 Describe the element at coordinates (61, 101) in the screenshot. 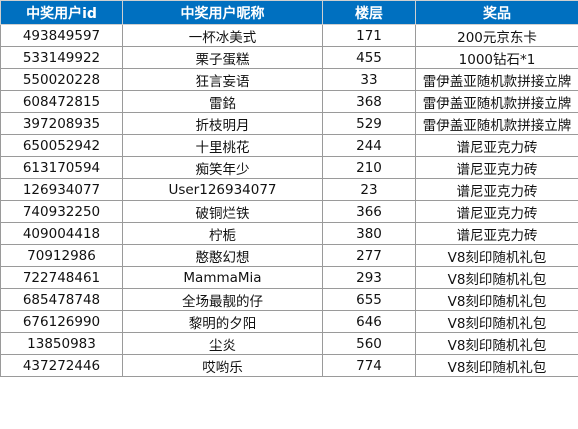

I see `cell-user-id: 608472815` at that location.